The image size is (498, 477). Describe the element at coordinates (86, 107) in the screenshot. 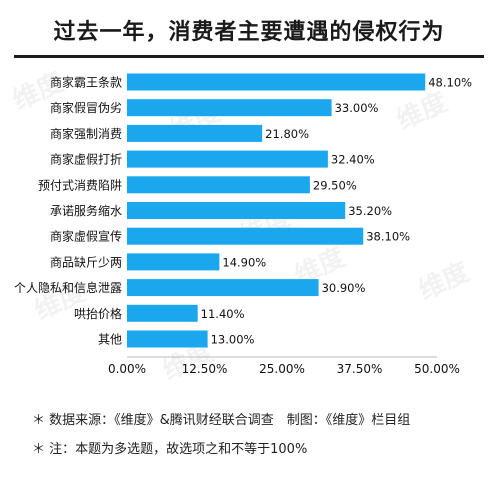

I see `category-label: 商家假冒伪劣` at that location.